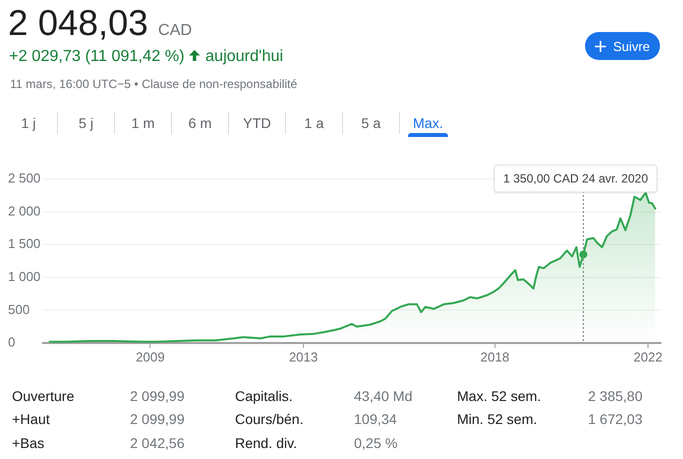 This screenshot has width=683, height=459. I want to click on text: Min. 52 sem., so click(497, 419).